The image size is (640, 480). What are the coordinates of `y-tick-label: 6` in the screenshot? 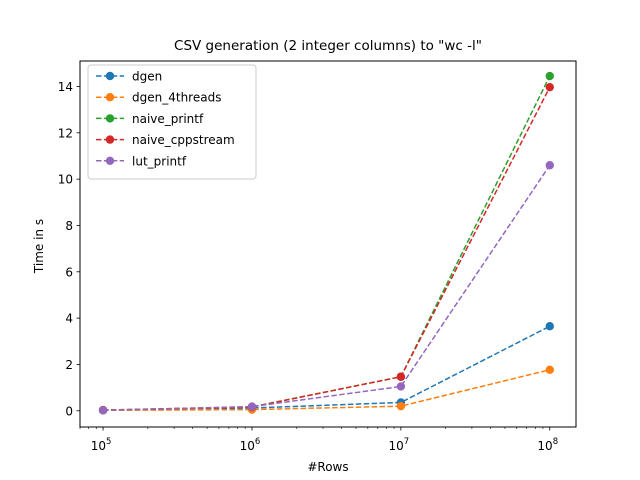 It's located at (69, 272).